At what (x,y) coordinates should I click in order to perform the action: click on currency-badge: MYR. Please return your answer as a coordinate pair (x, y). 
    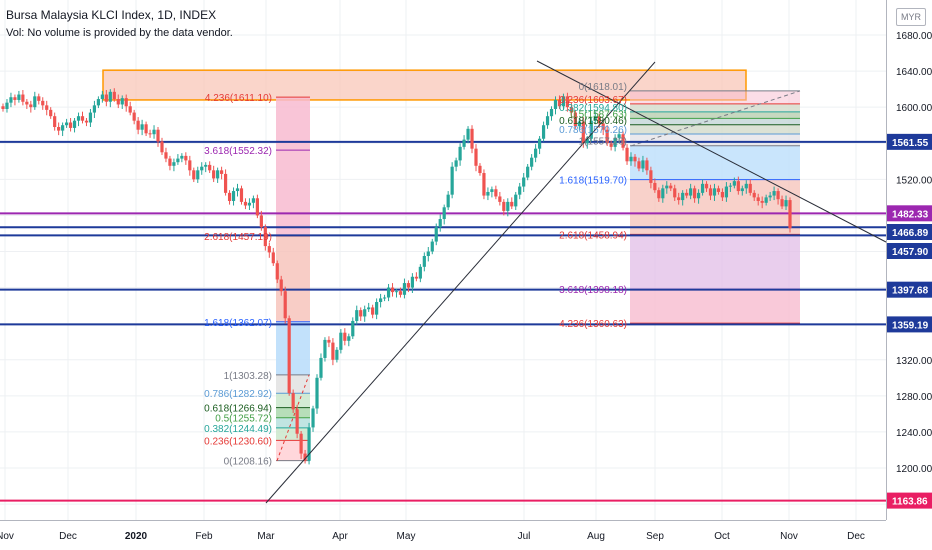
    Looking at the image, I should click on (911, 17).